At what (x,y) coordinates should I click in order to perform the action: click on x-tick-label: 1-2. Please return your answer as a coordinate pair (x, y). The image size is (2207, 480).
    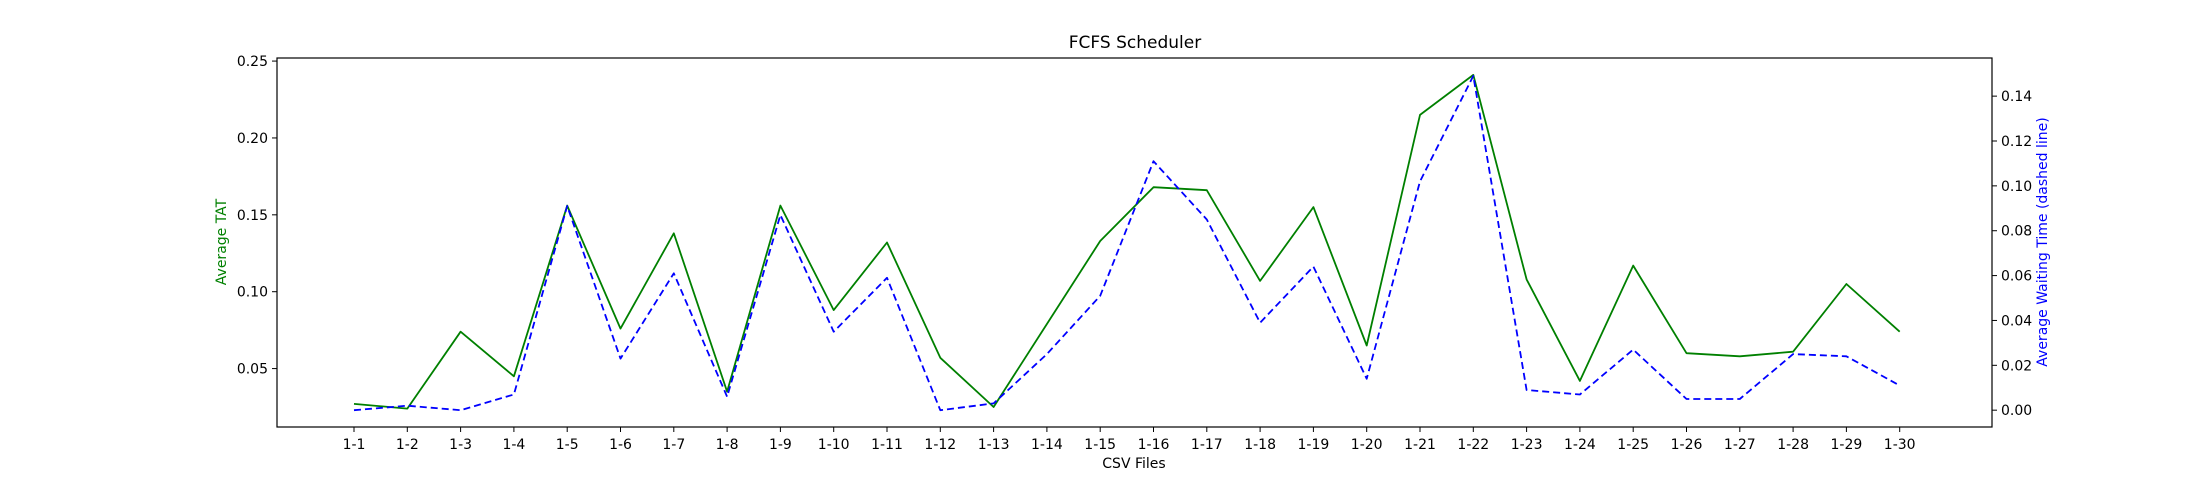
    Looking at the image, I should click on (407, 445).